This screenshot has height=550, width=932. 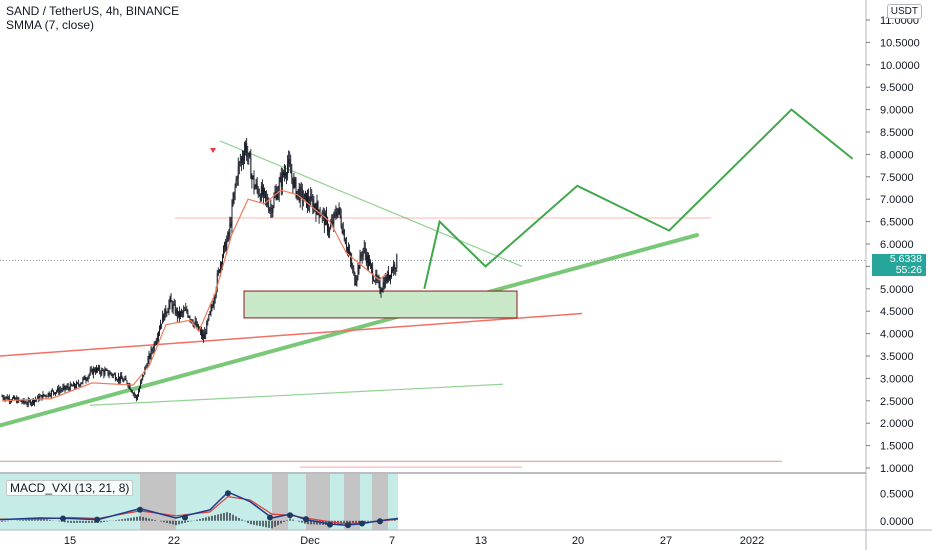 What do you see at coordinates (897, 469) in the screenshot?
I see `y-tick-label: 1.0000` at bounding box center [897, 469].